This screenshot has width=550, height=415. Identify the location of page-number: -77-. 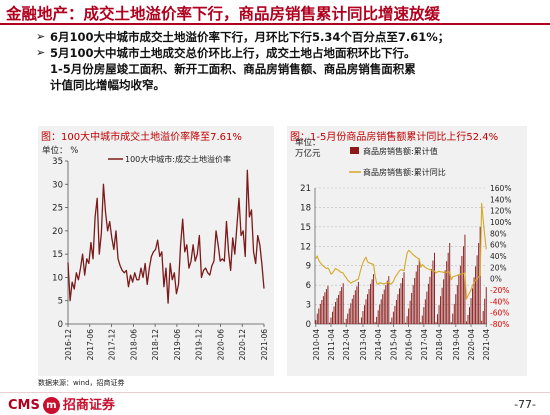
(525, 404).